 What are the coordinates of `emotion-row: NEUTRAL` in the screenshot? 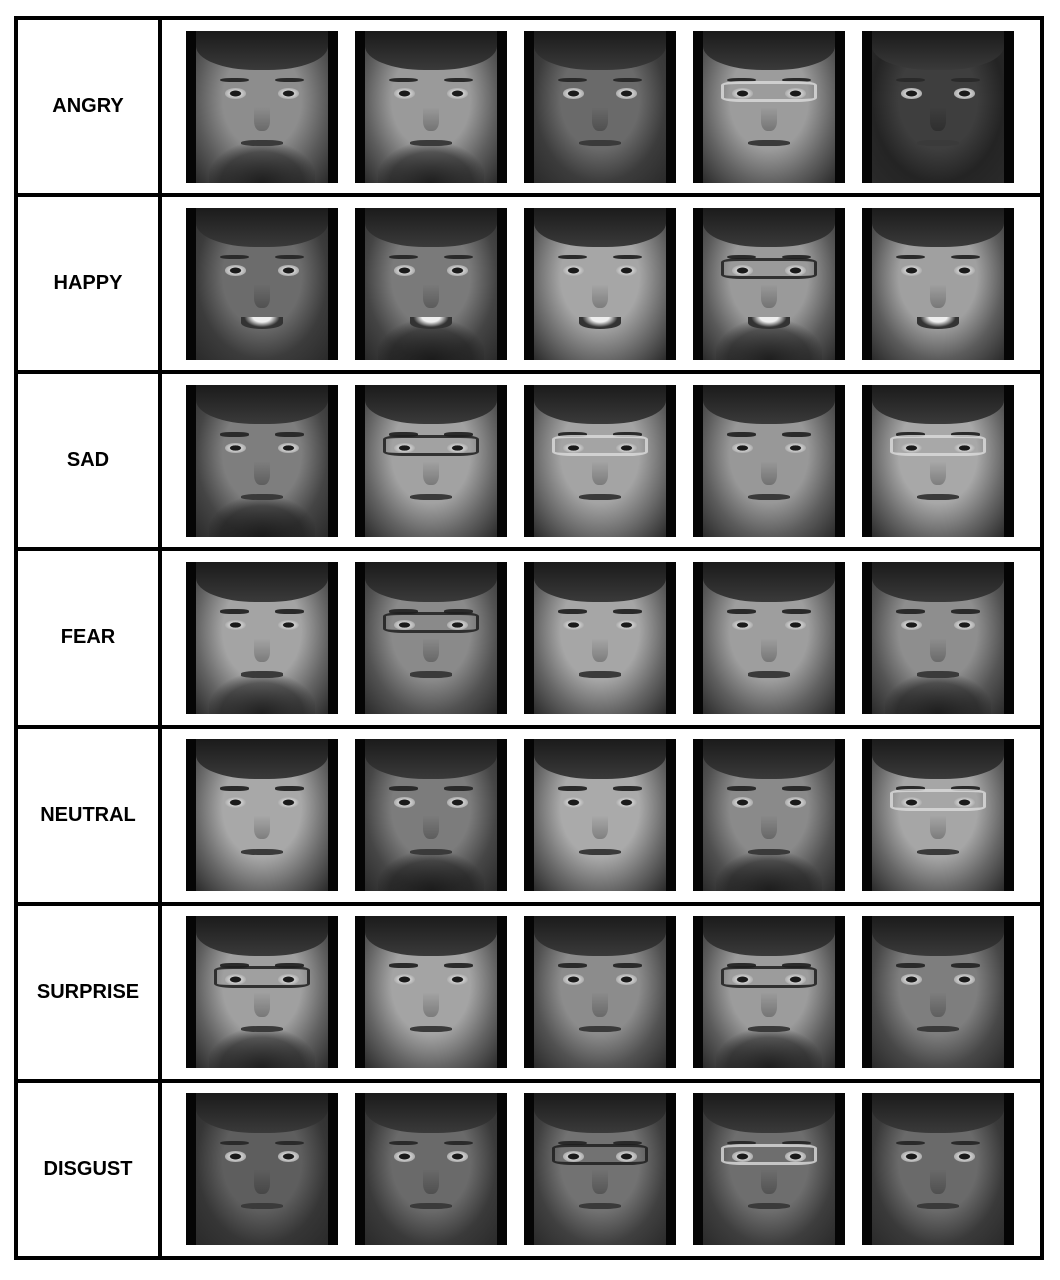 It's located at (529, 817).